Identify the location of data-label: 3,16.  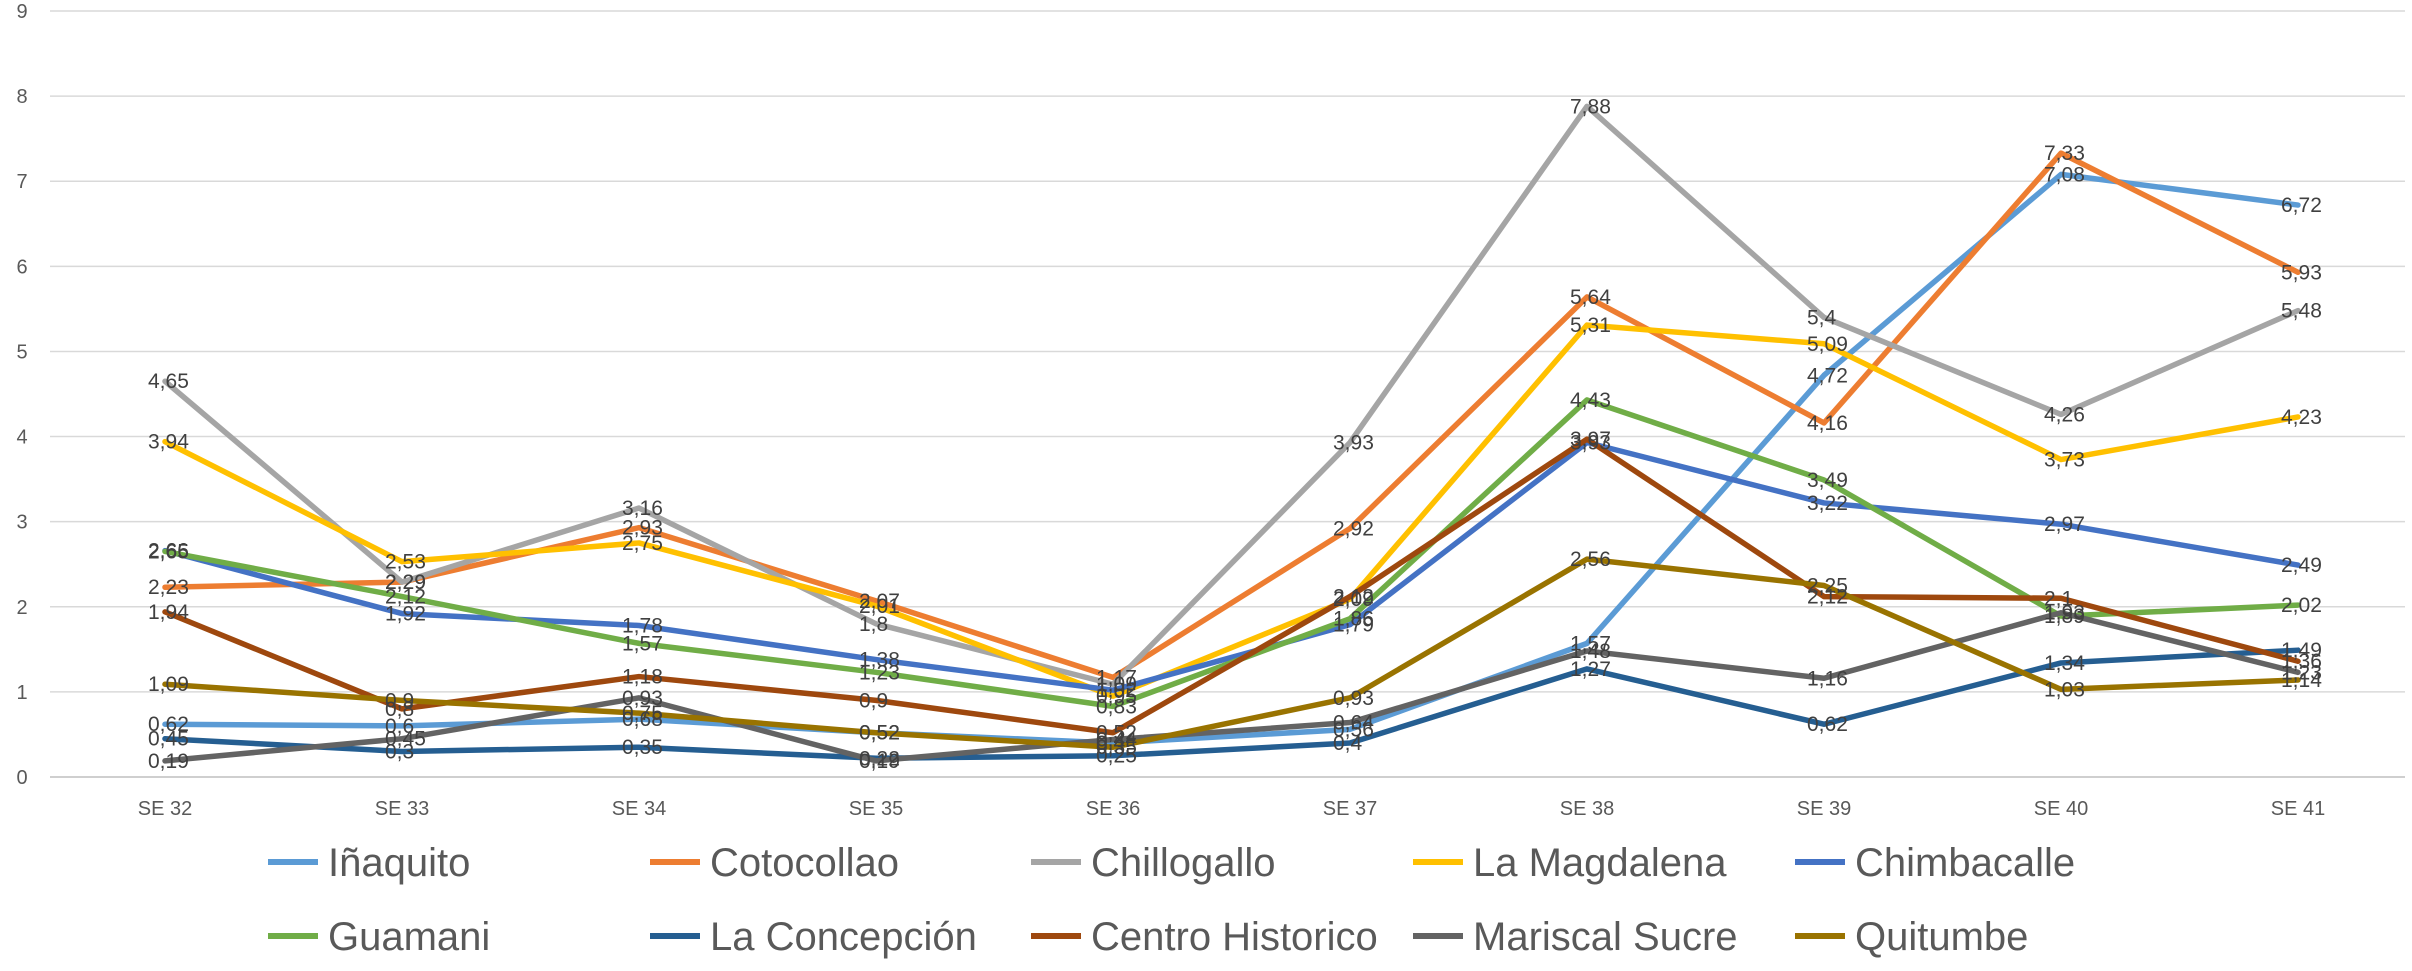
(642, 508).